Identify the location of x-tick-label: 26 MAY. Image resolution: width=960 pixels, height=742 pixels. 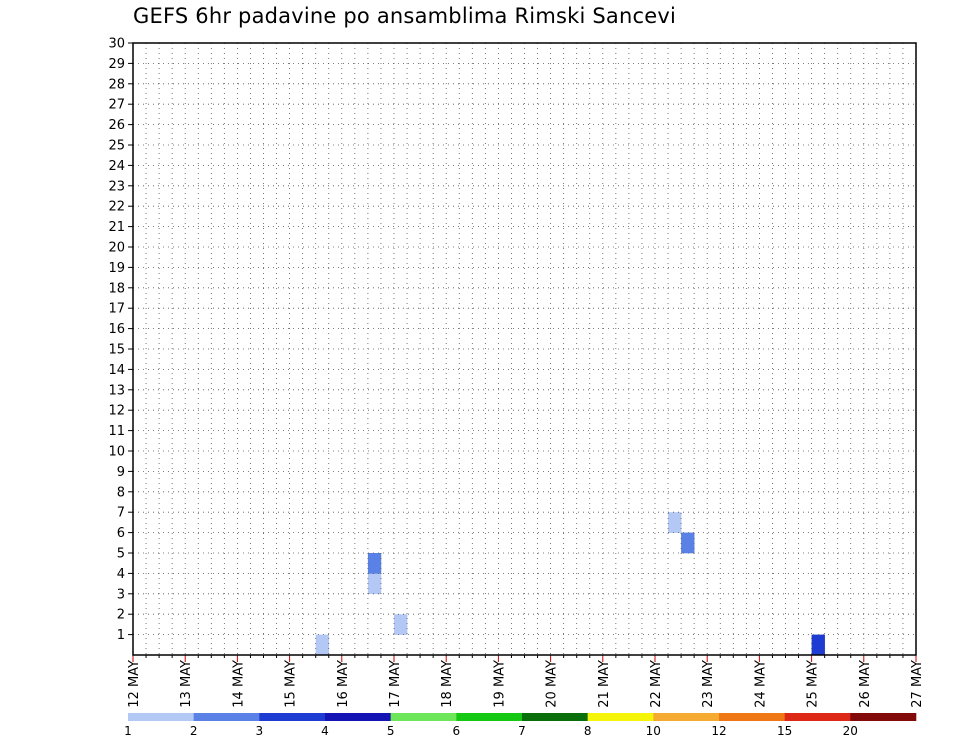
(865, 684).